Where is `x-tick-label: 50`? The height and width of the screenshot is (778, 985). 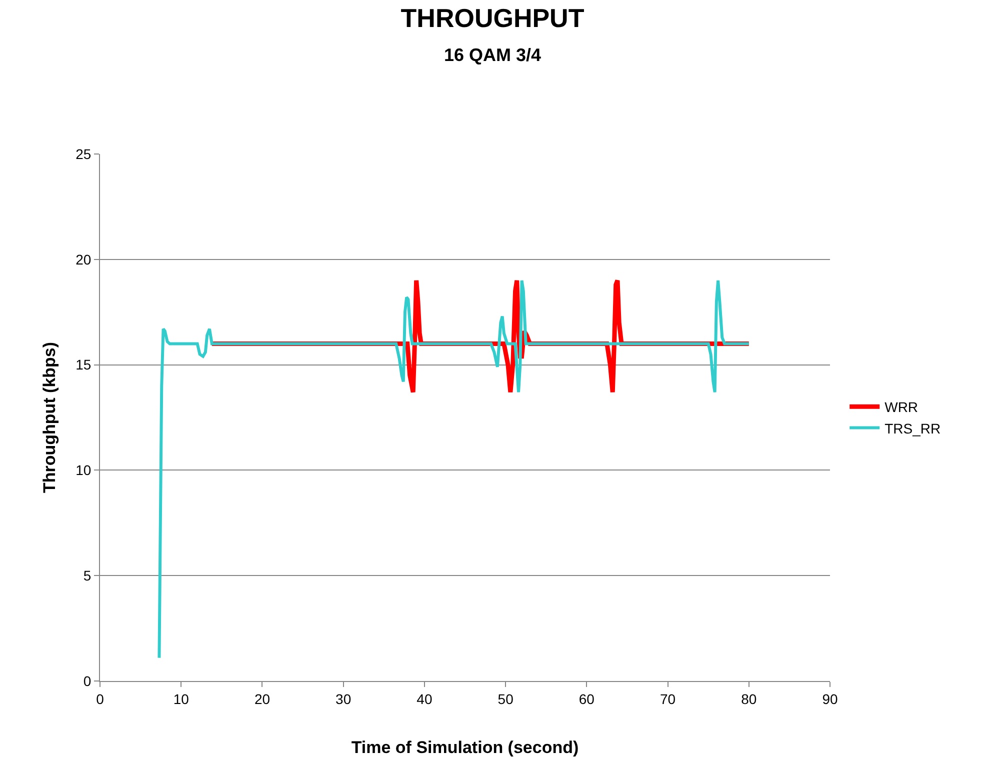
x-tick-label: 50 is located at coordinates (506, 698).